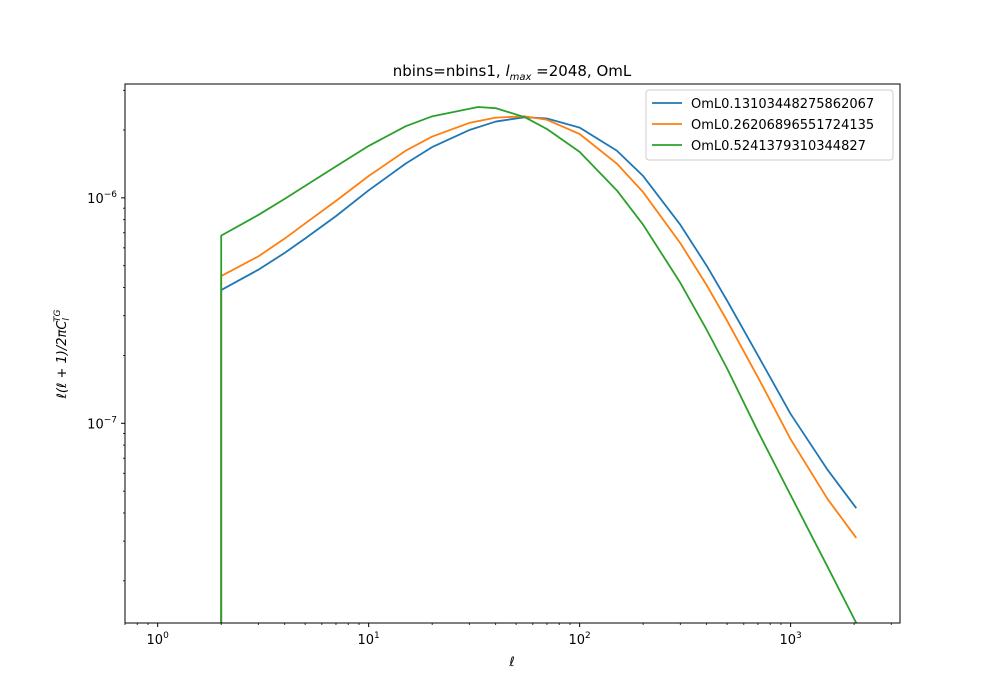 This screenshot has height=700, width=1000. Describe the element at coordinates (508, 635) in the screenshot. I see `x-axis: 100 10¹ 10² 10³` at that location.